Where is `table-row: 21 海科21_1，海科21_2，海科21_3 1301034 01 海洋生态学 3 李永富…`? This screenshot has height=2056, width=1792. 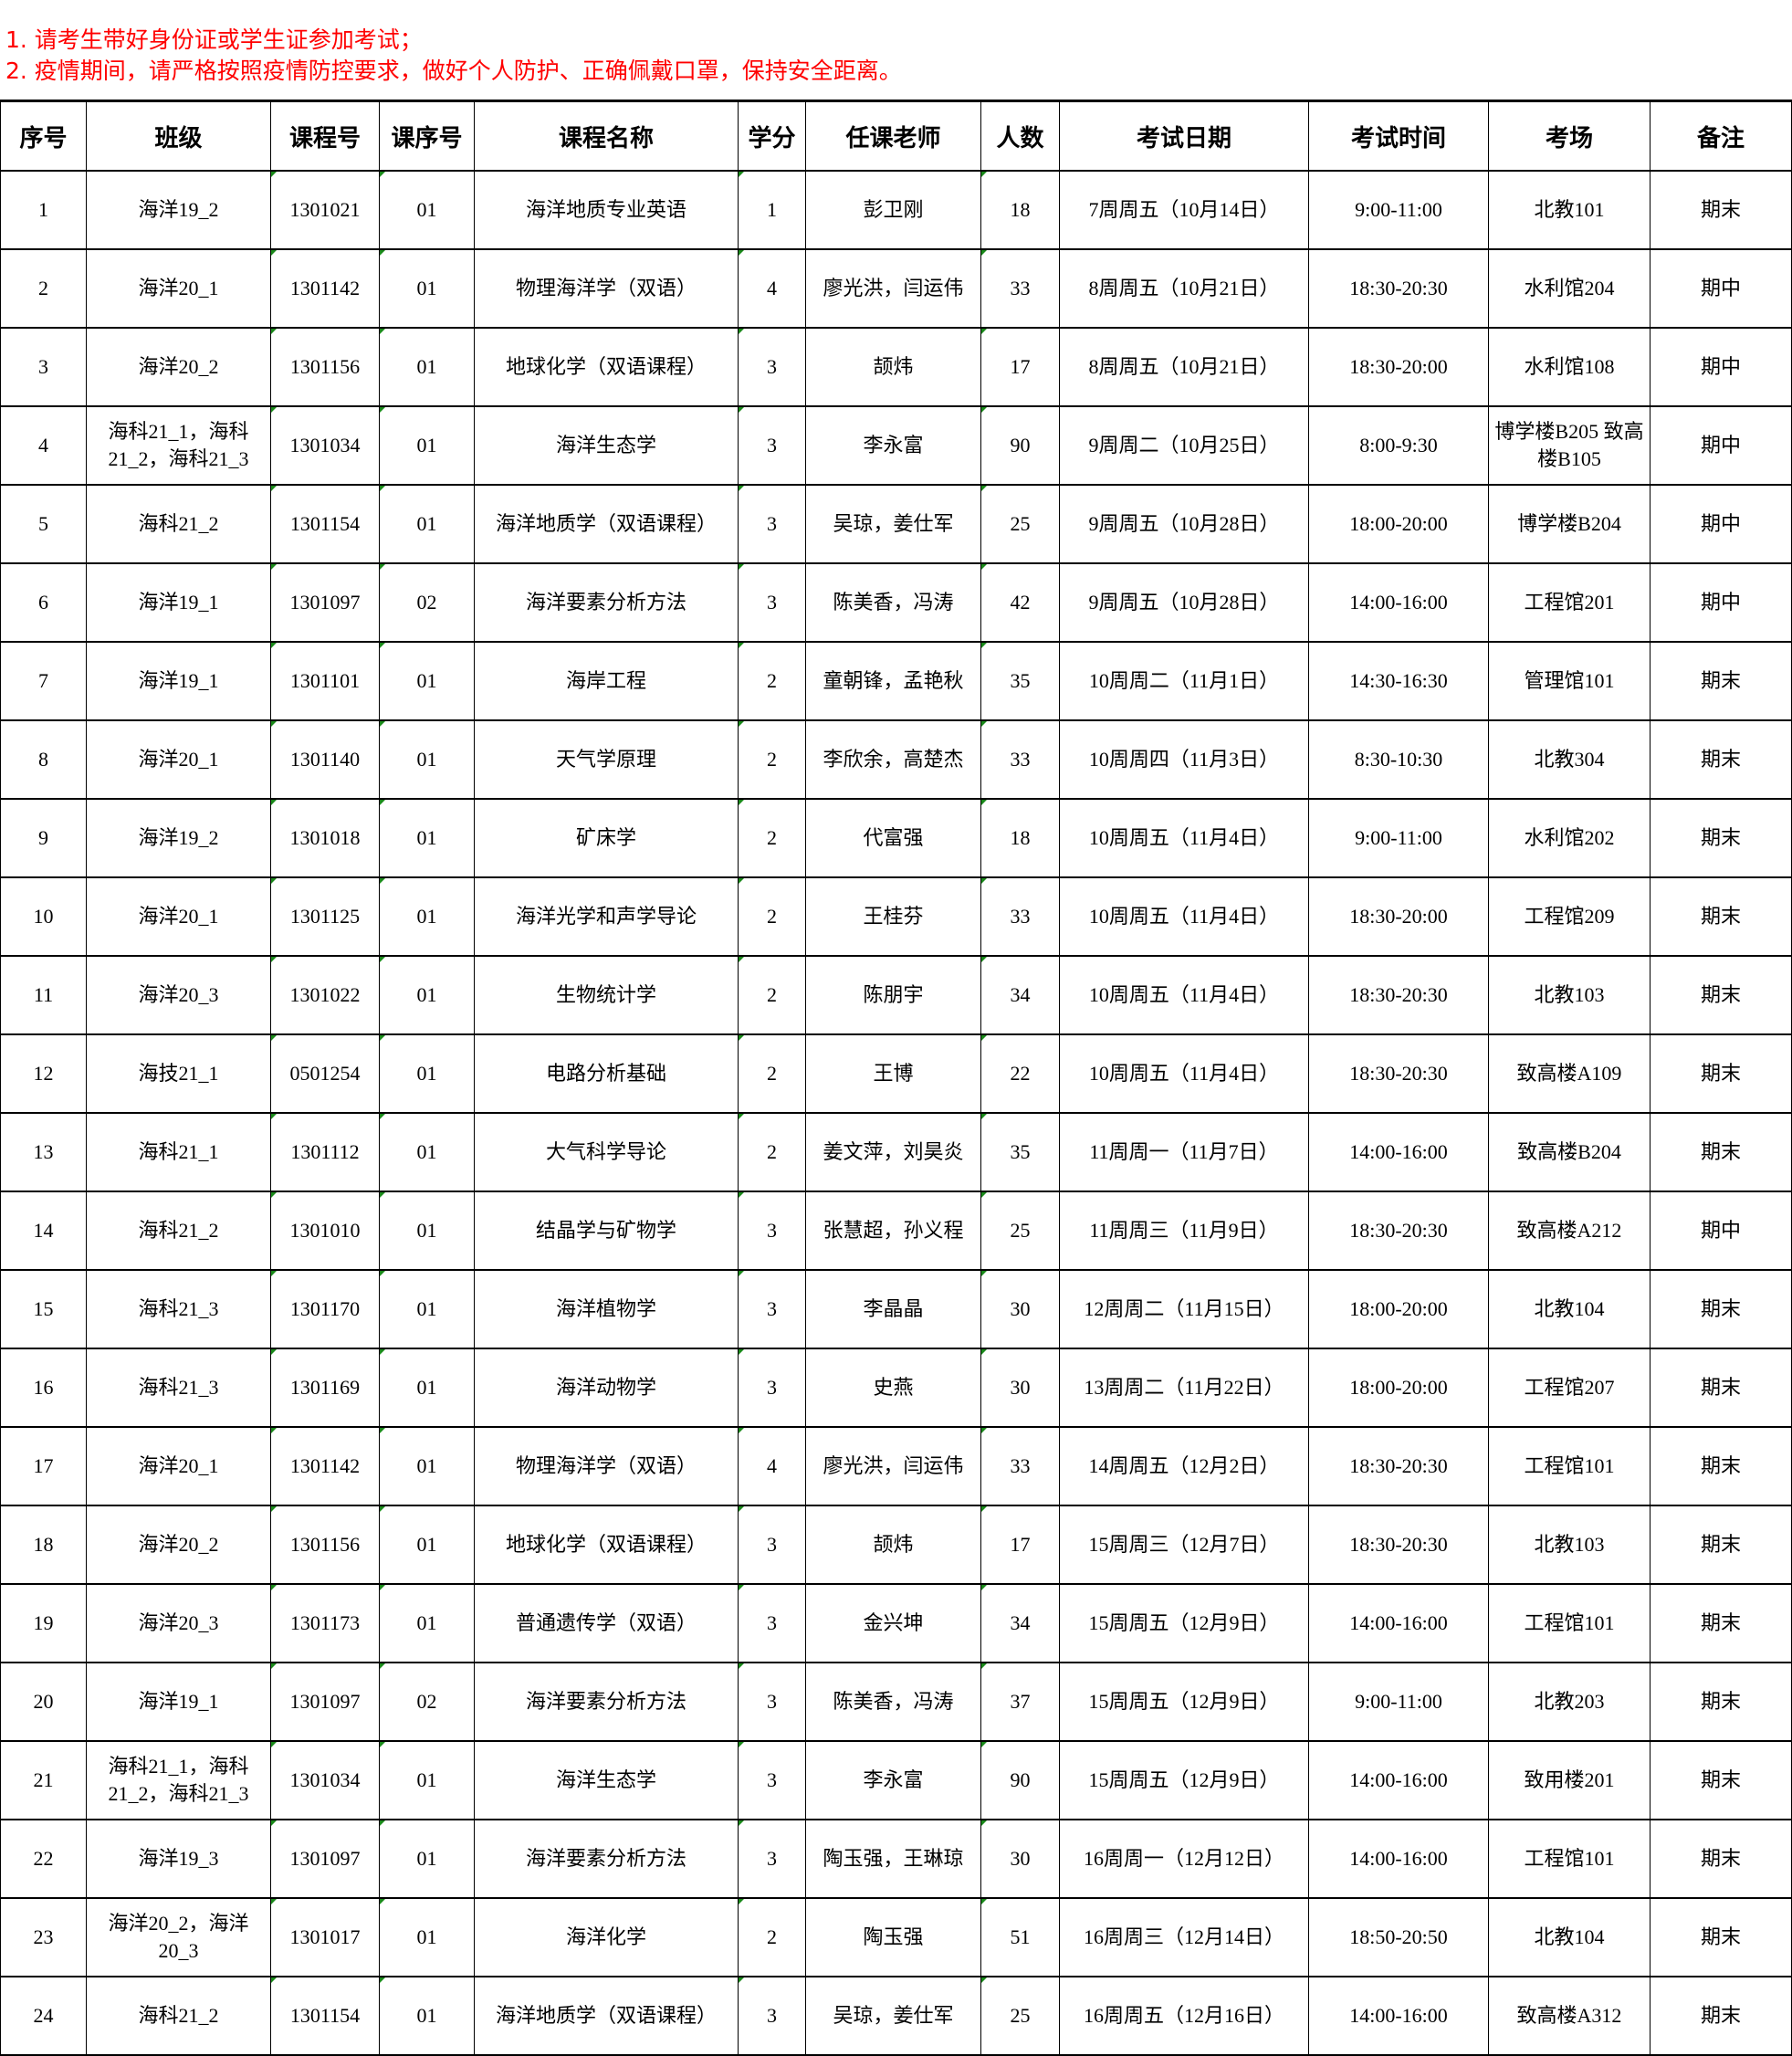
table-row: 21 海科21_1，海科21_2，海科21_3 1301034 01 海洋生态学 3 李永富… is located at coordinates (896, 1780).